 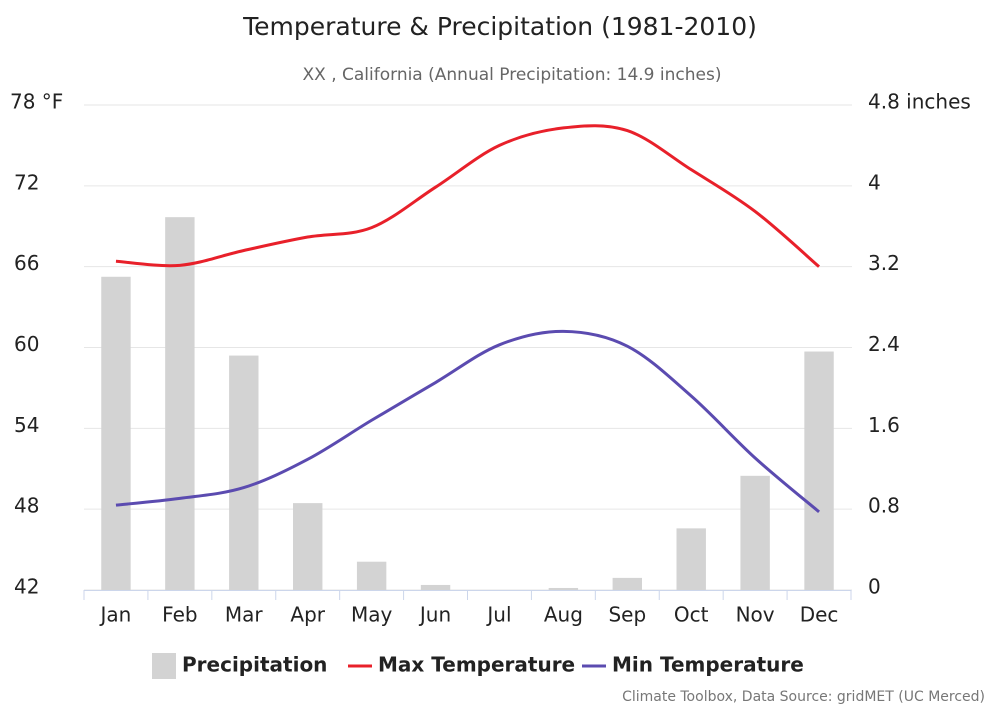 I want to click on y2-tick-label: 3.2, so click(x=884, y=263).